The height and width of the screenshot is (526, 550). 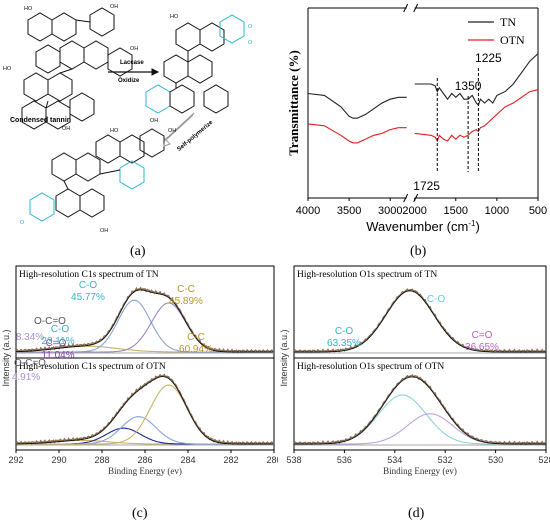 What do you see at coordinates (445, 460) in the screenshot?
I see `x-tick-label: 532` at bounding box center [445, 460].